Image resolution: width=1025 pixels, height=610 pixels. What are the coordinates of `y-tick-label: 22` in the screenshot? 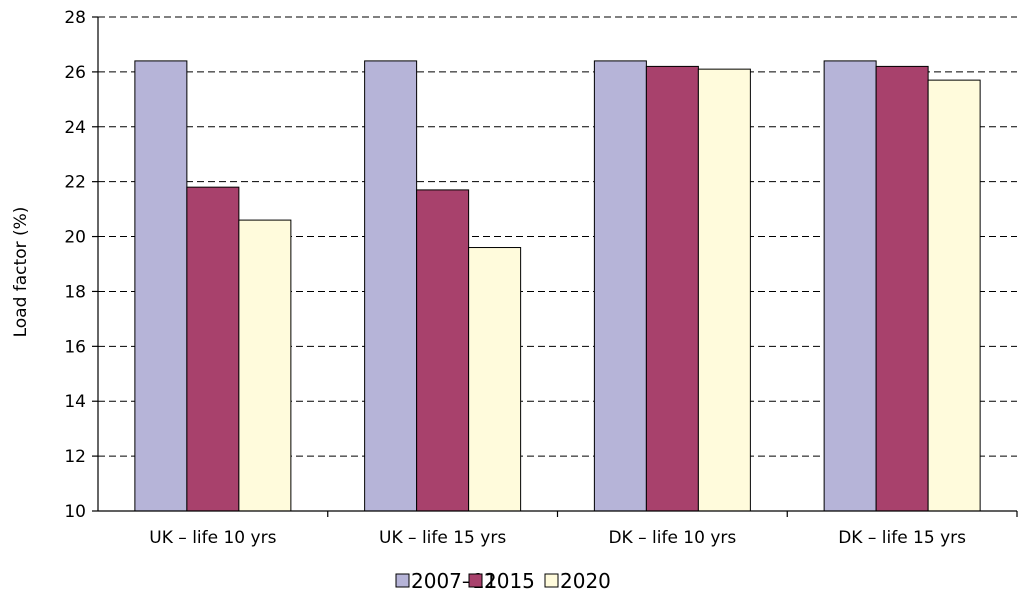 It's located at (75, 183).